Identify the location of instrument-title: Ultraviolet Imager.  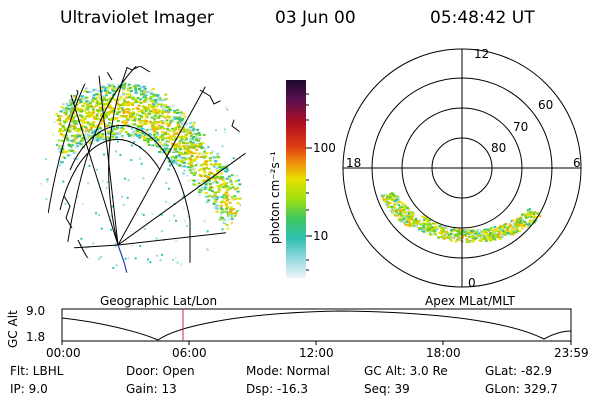
(137, 18).